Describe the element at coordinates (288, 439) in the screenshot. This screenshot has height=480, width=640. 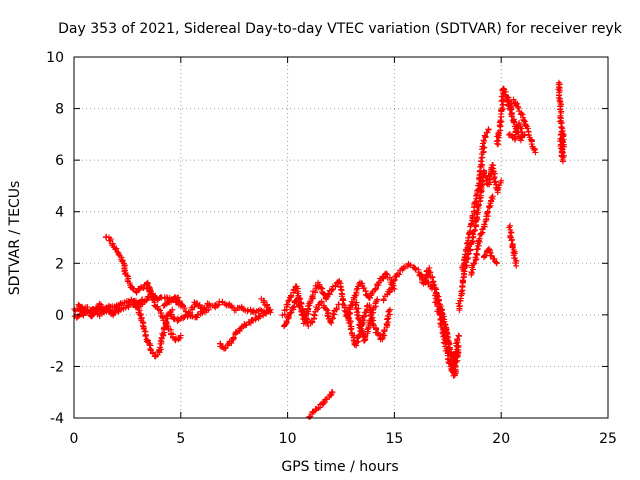
I see `x-tick-label: 10` at that location.